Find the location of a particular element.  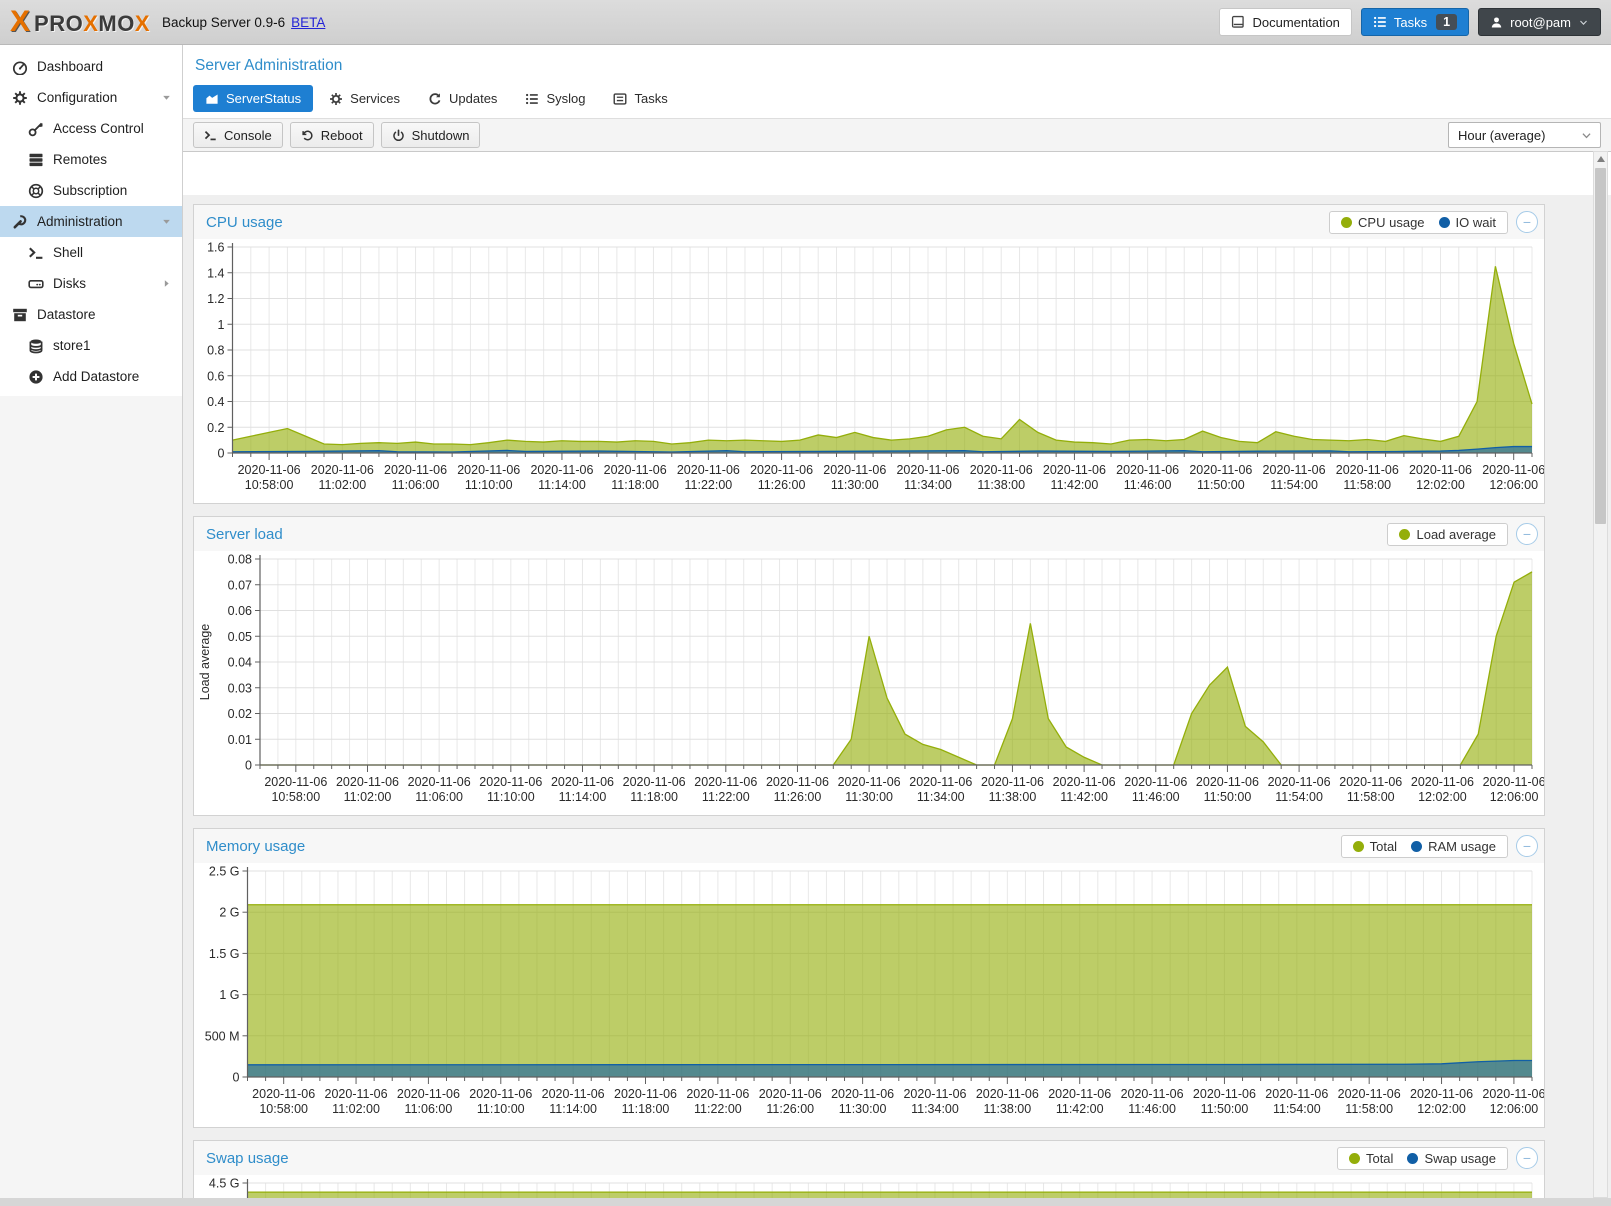

svg-text: 0.4 is located at coordinates (215, 402).